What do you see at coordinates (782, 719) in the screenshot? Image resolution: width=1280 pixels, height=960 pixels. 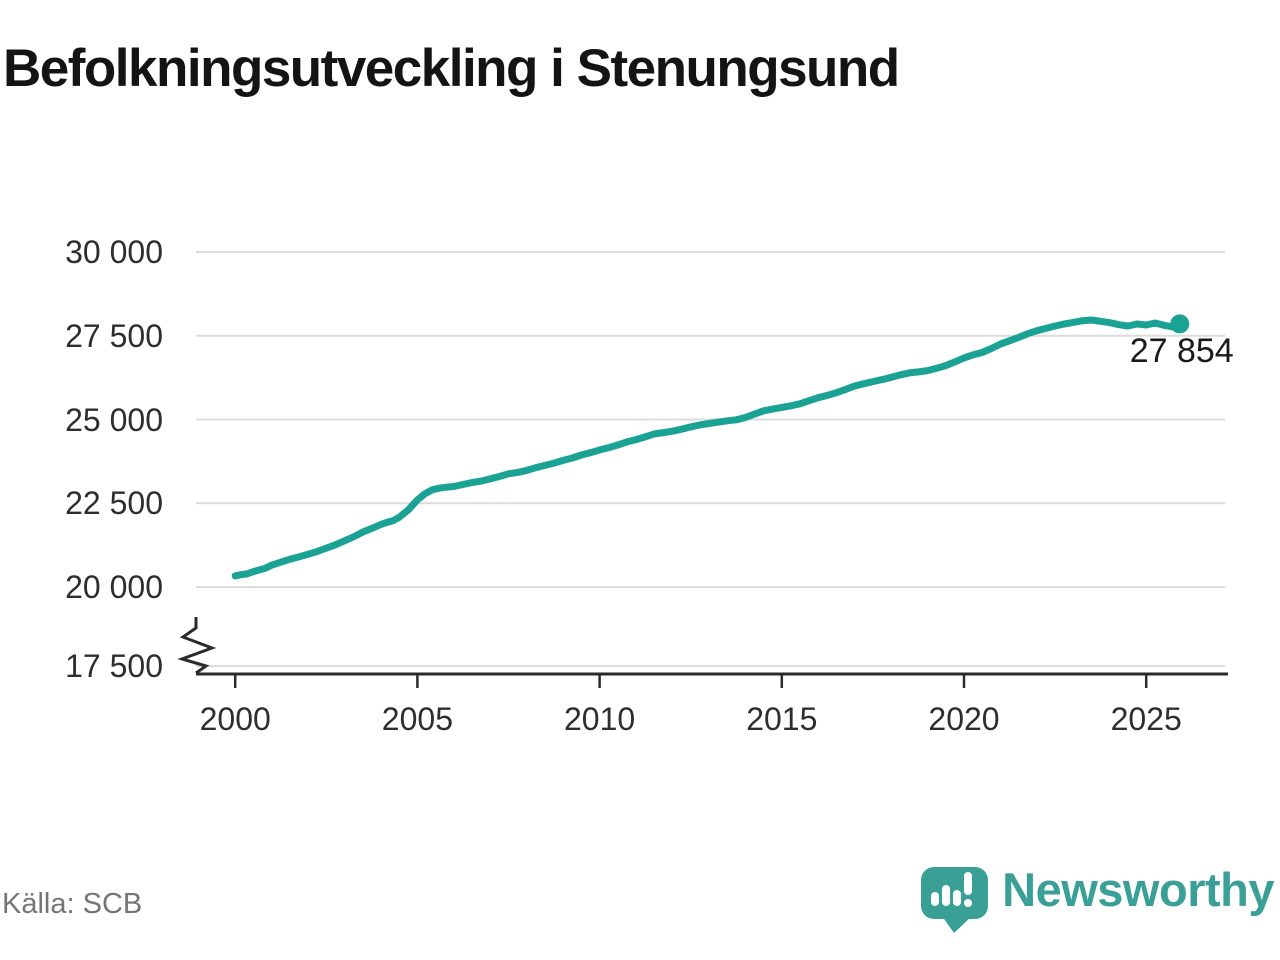 I see `x-tick-label: 2015` at bounding box center [782, 719].